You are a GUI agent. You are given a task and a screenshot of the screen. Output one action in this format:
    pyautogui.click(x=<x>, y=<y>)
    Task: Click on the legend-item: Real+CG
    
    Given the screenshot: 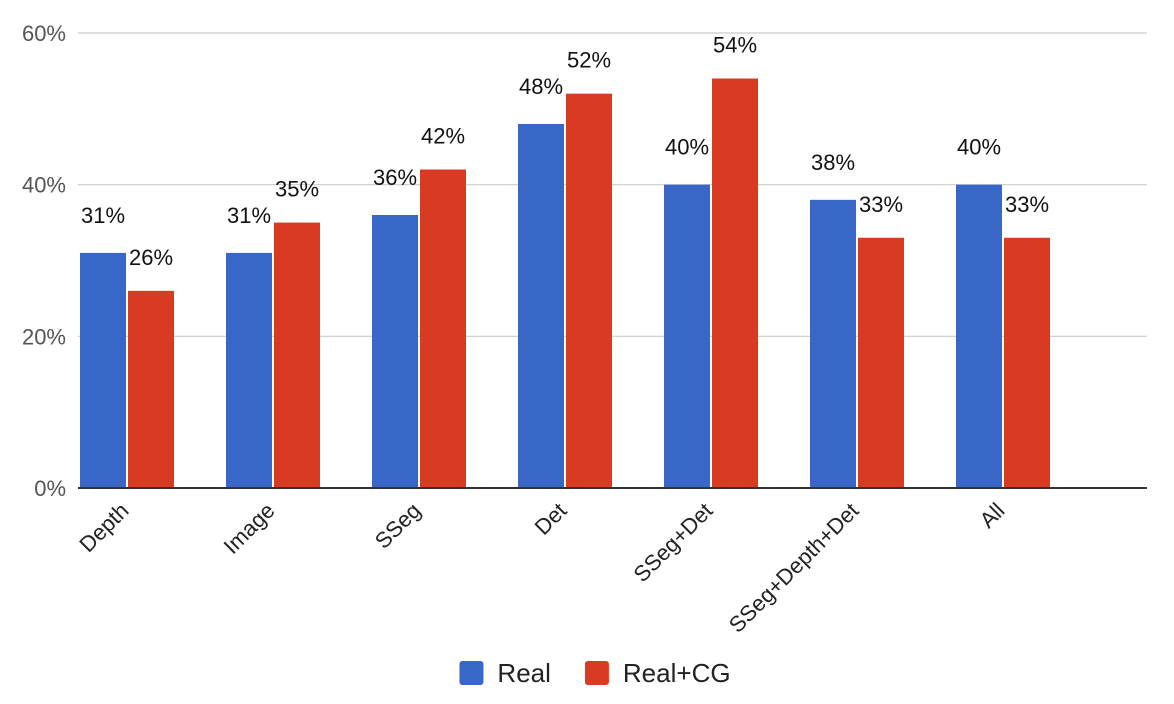 What is the action you would take?
    pyautogui.click(x=657, y=673)
    